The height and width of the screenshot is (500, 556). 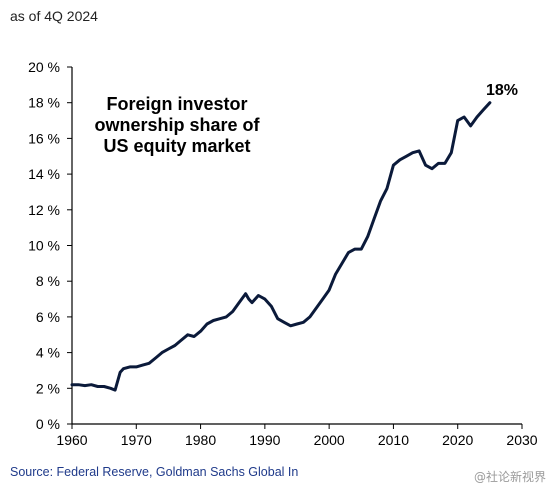 I want to click on end-value-label: 18%, so click(x=502, y=90).